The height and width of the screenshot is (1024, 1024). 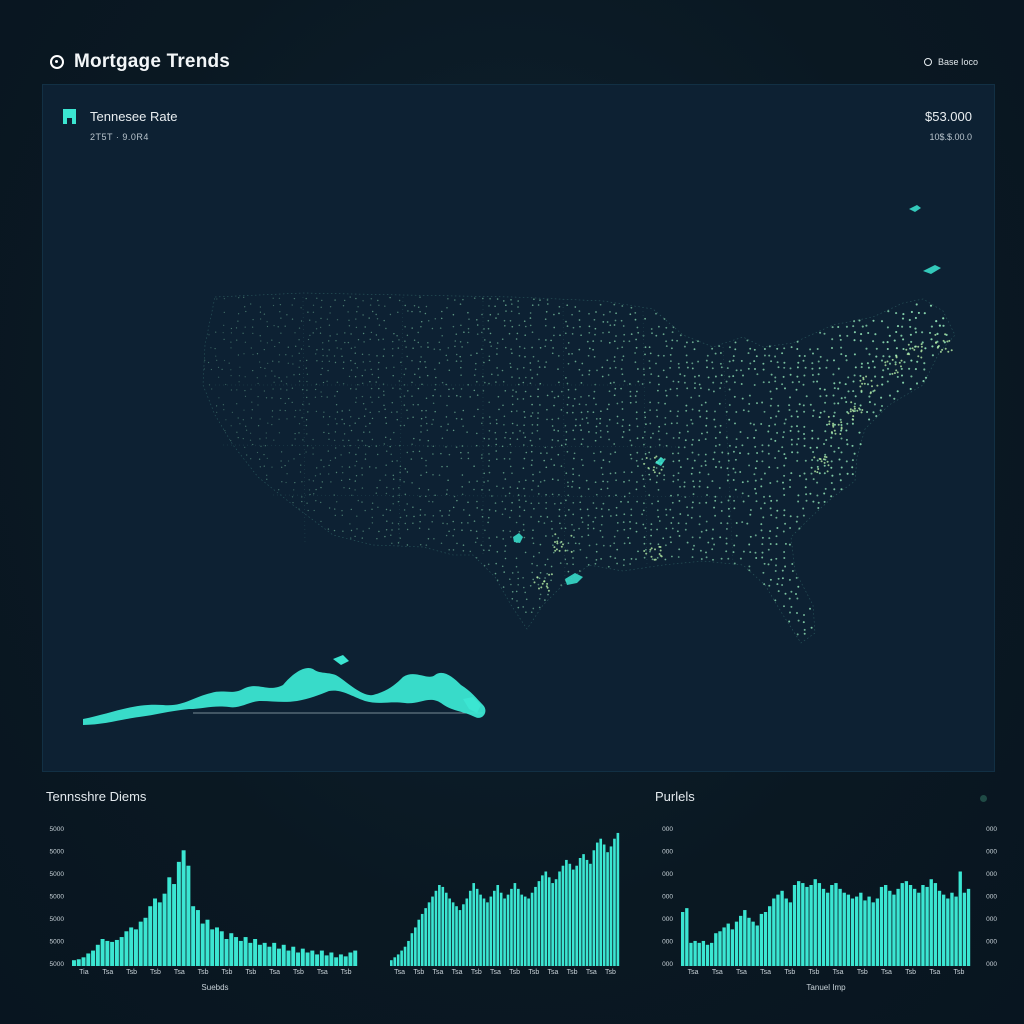 What do you see at coordinates (950, 62) in the screenshot?
I see `account-menu: Base Ioco` at bounding box center [950, 62].